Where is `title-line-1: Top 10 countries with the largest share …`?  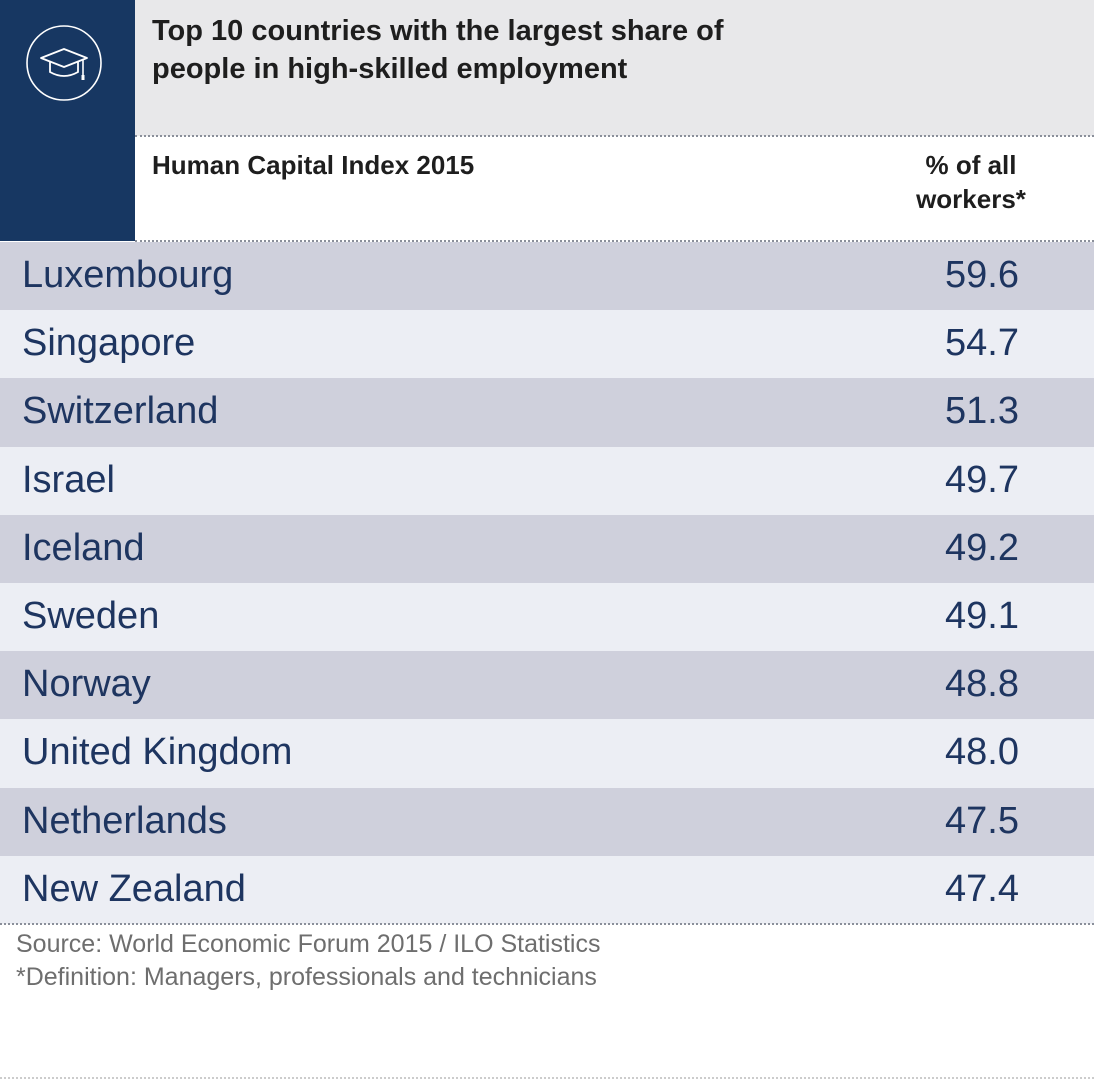
title-line-1: Top 10 countries with the largest share … is located at coordinates (438, 31).